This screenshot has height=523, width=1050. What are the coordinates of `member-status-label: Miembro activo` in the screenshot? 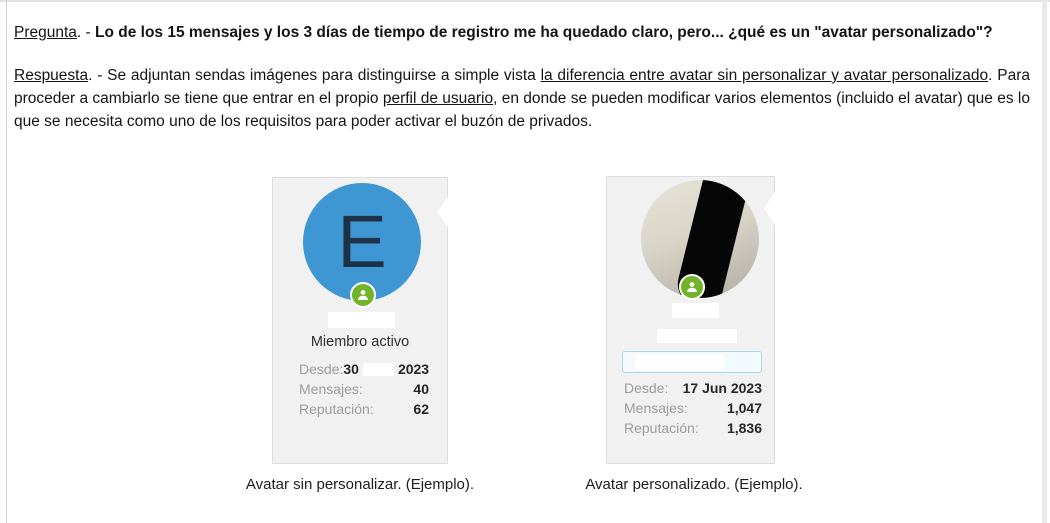 It's located at (360, 342).